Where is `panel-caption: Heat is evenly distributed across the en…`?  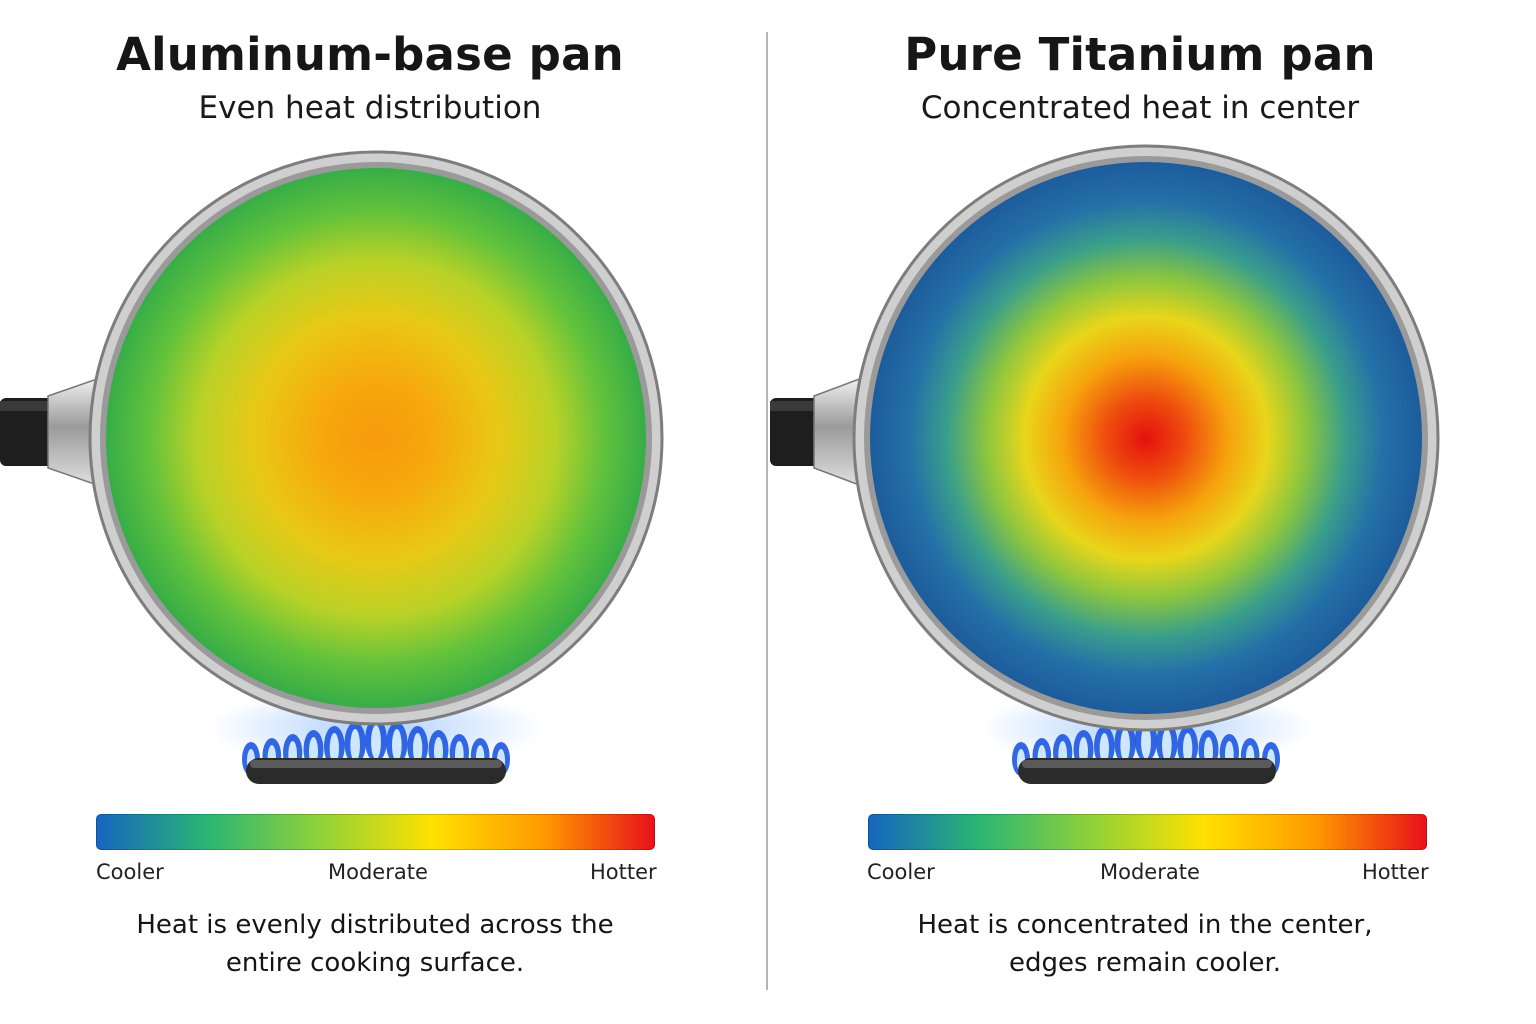
panel-caption: Heat is evenly distributed across the en… is located at coordinates (375, 944).